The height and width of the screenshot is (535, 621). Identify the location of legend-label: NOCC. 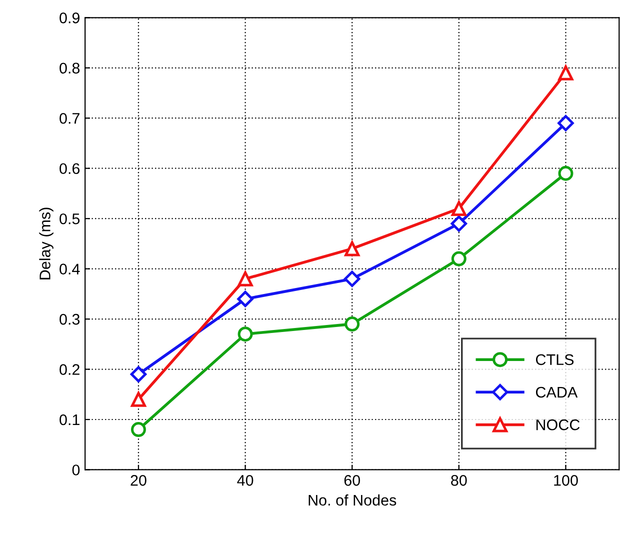
(558, 424).